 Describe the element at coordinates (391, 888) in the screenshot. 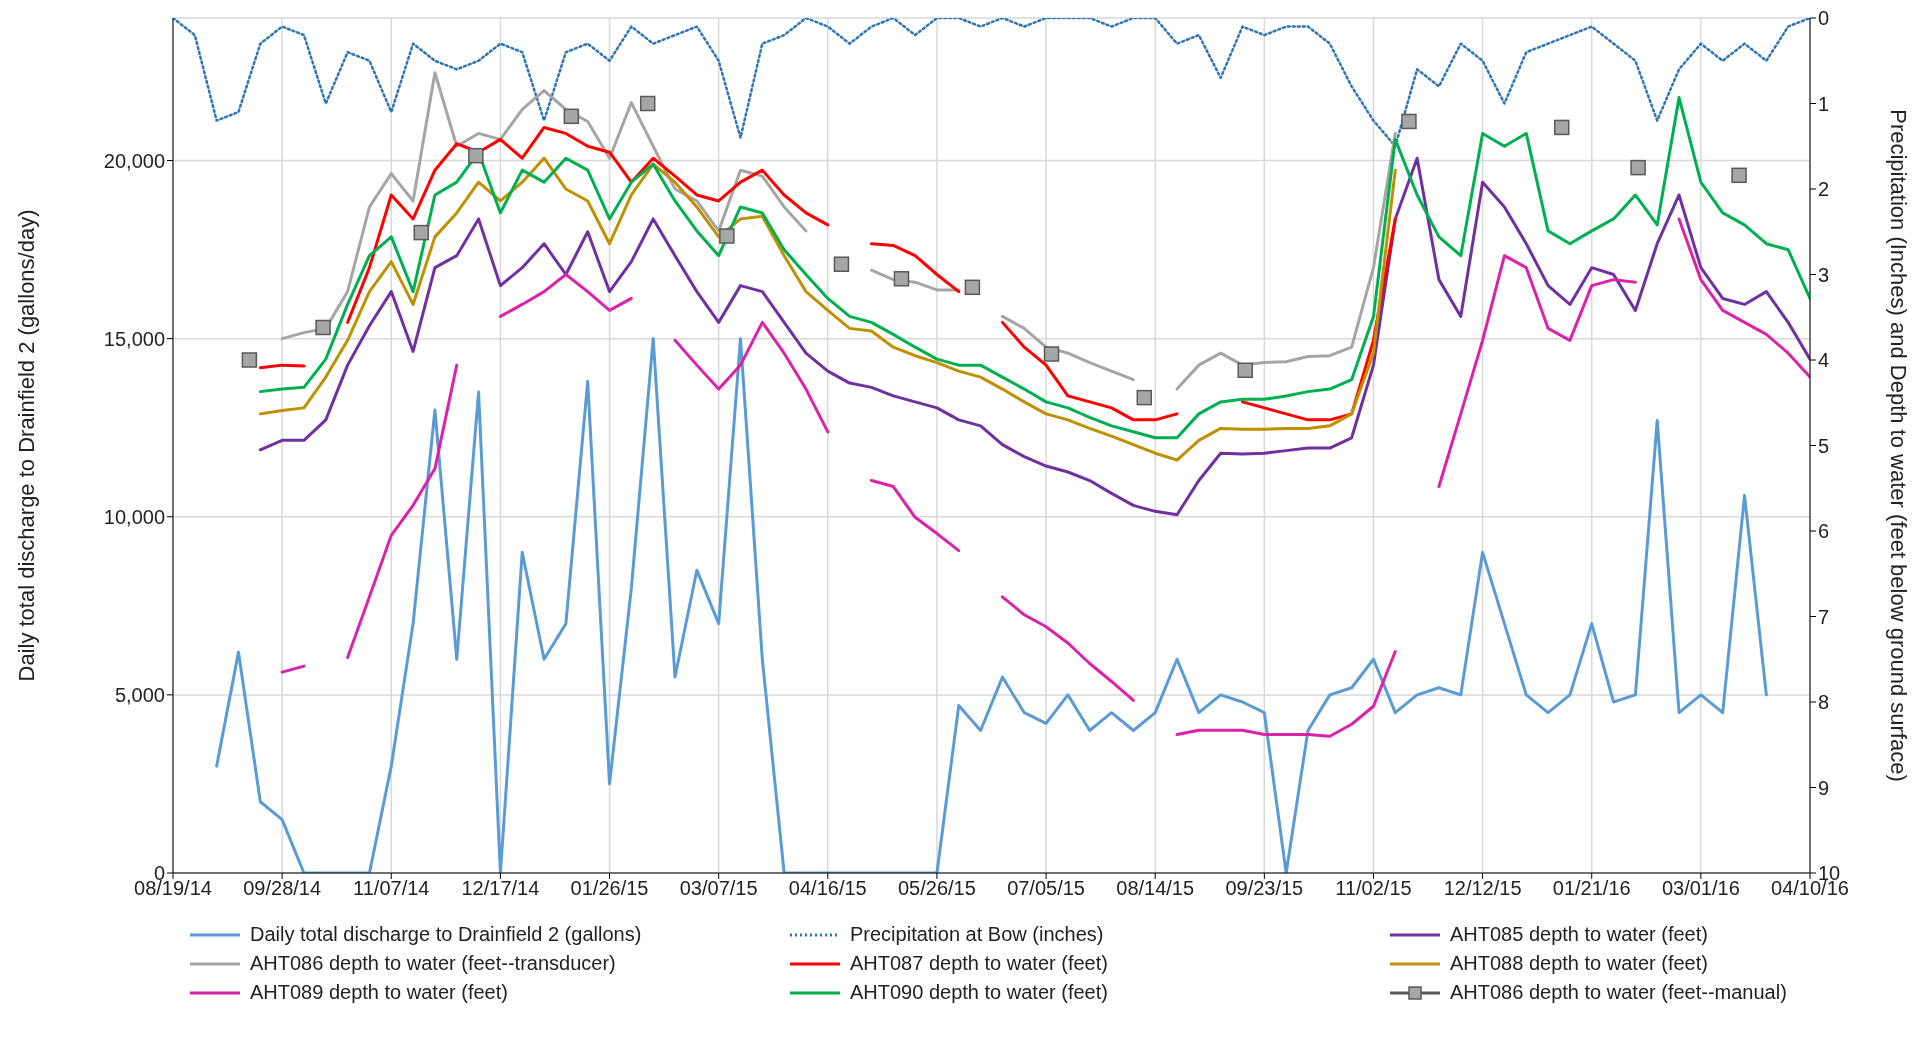

I see `x-tick-label: 11/07/14` at that location.